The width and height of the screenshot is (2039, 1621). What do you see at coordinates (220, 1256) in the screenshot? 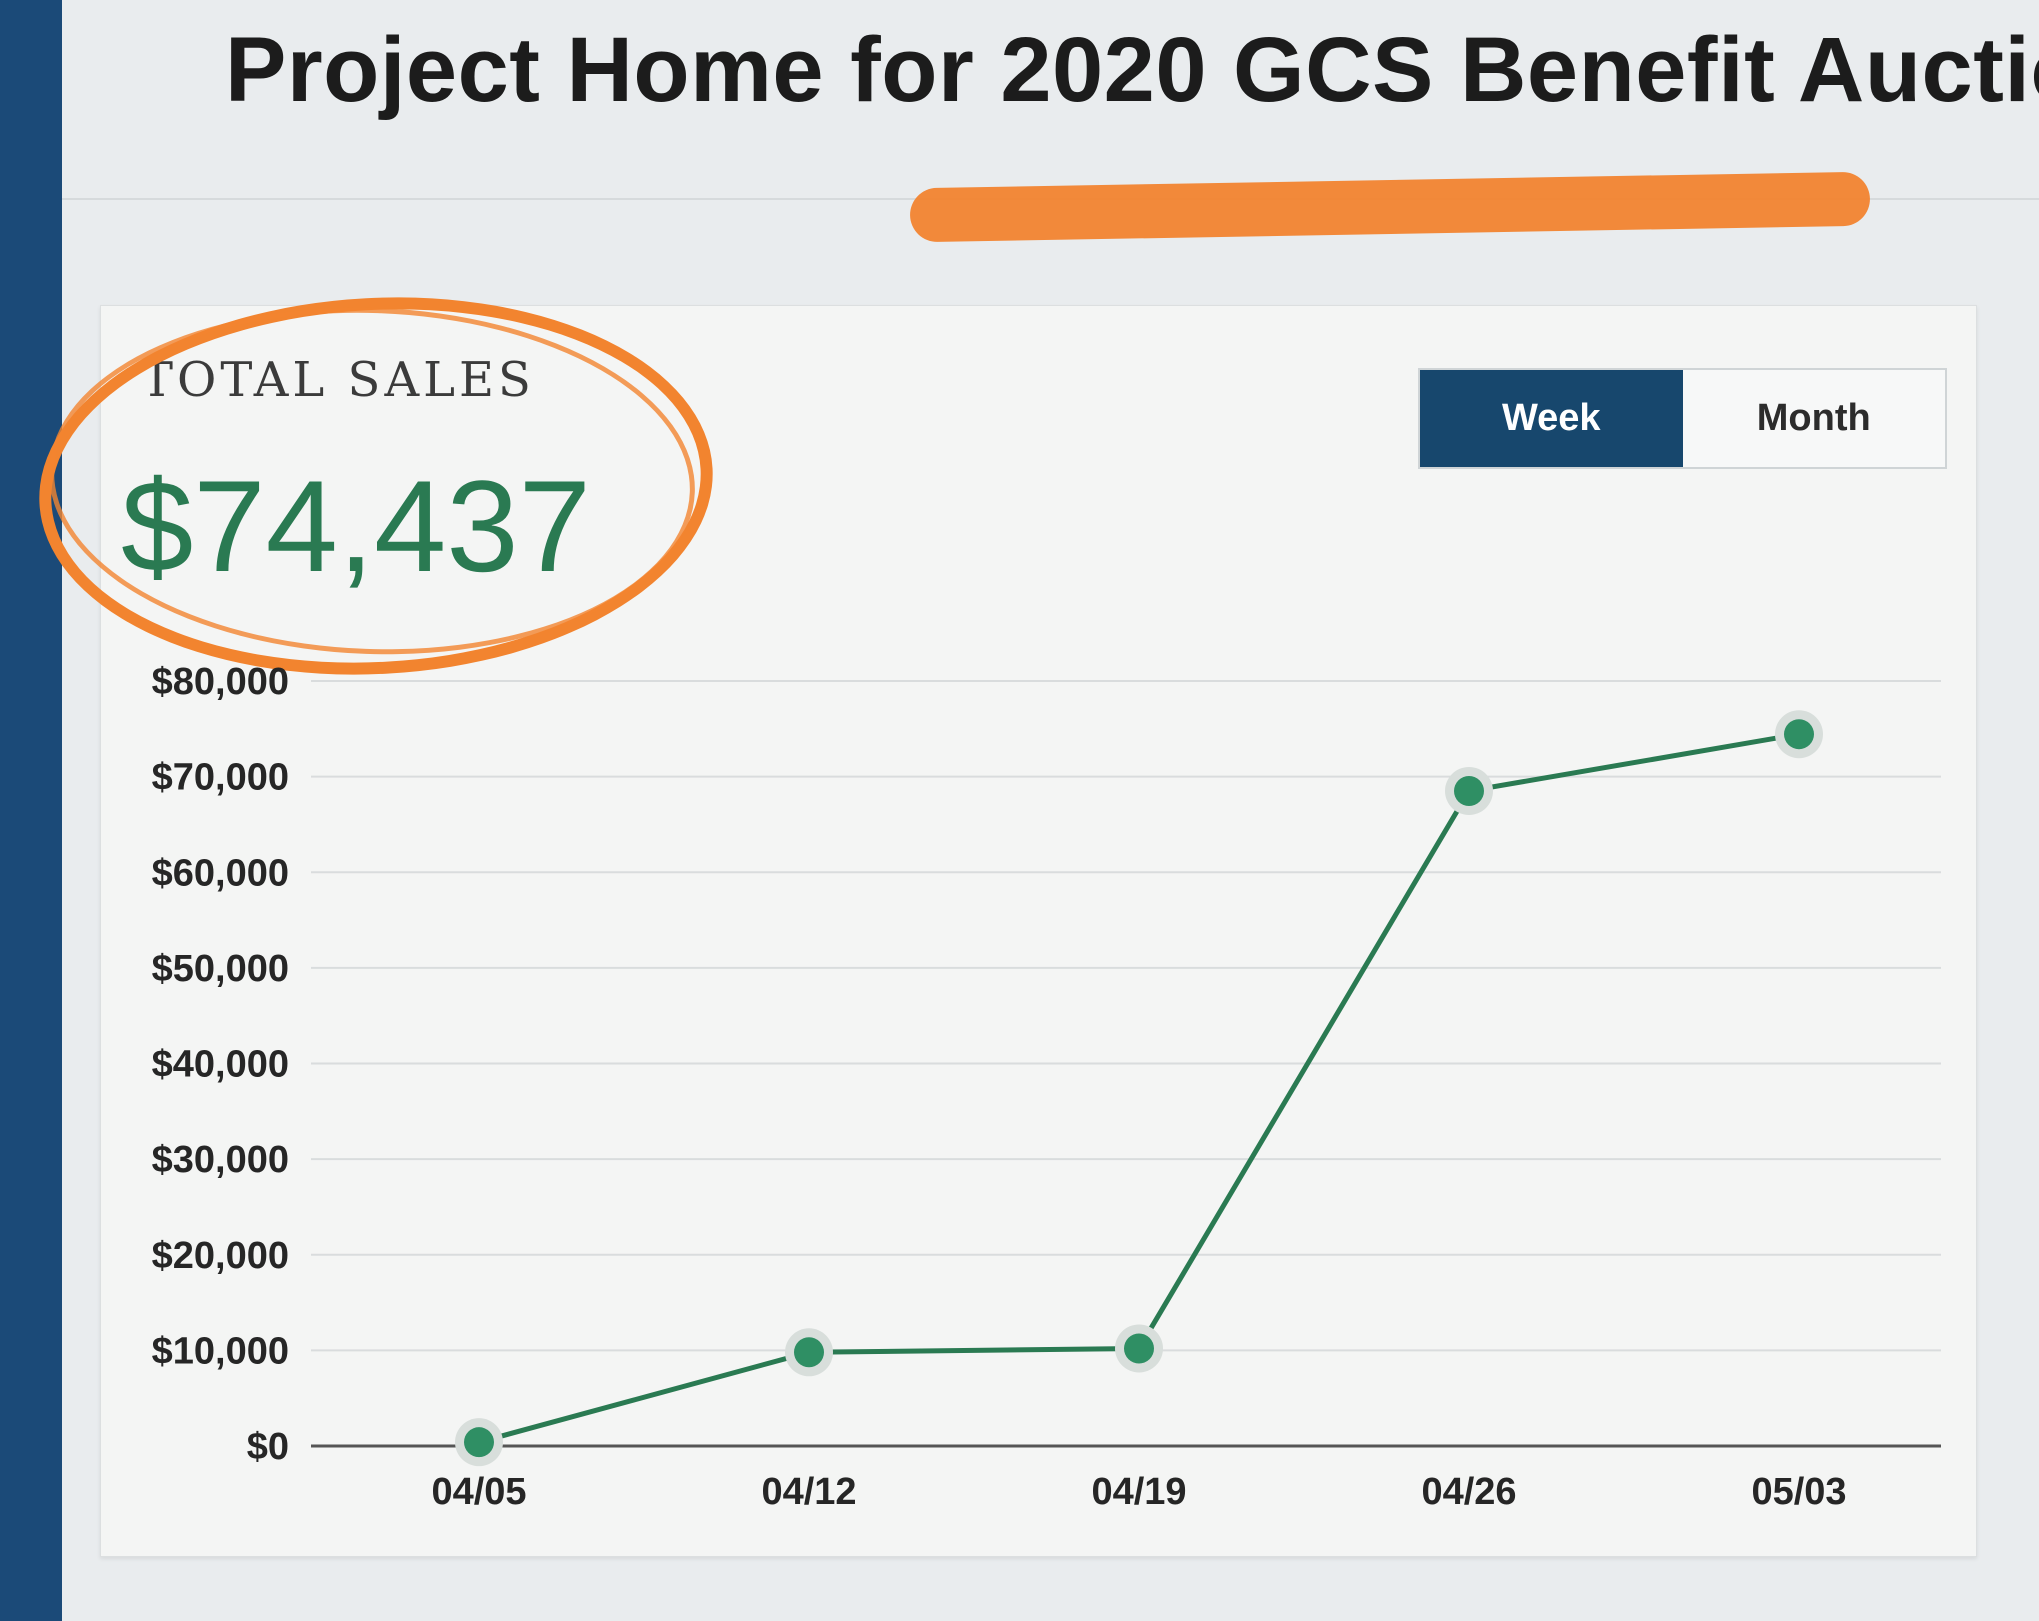
I see `y-tick-label: $20,000` at bounding box center [220, 1256].